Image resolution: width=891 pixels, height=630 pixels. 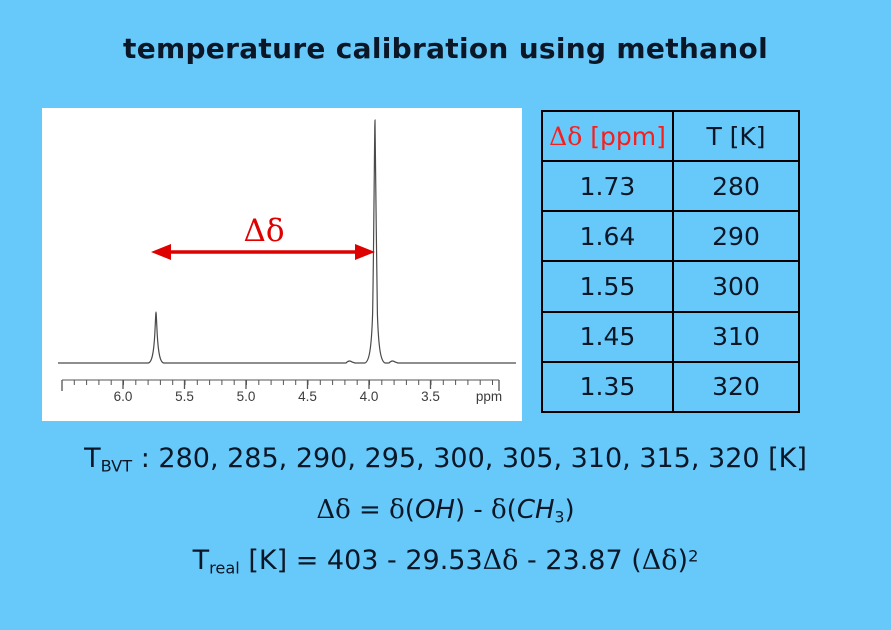 I want to click on cell-dd: 1.55, so click(x=607, y=286).